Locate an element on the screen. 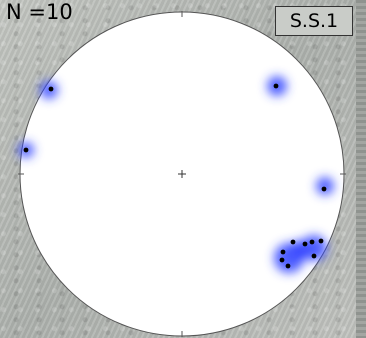  background-strip is located at coordinates (361, 169).